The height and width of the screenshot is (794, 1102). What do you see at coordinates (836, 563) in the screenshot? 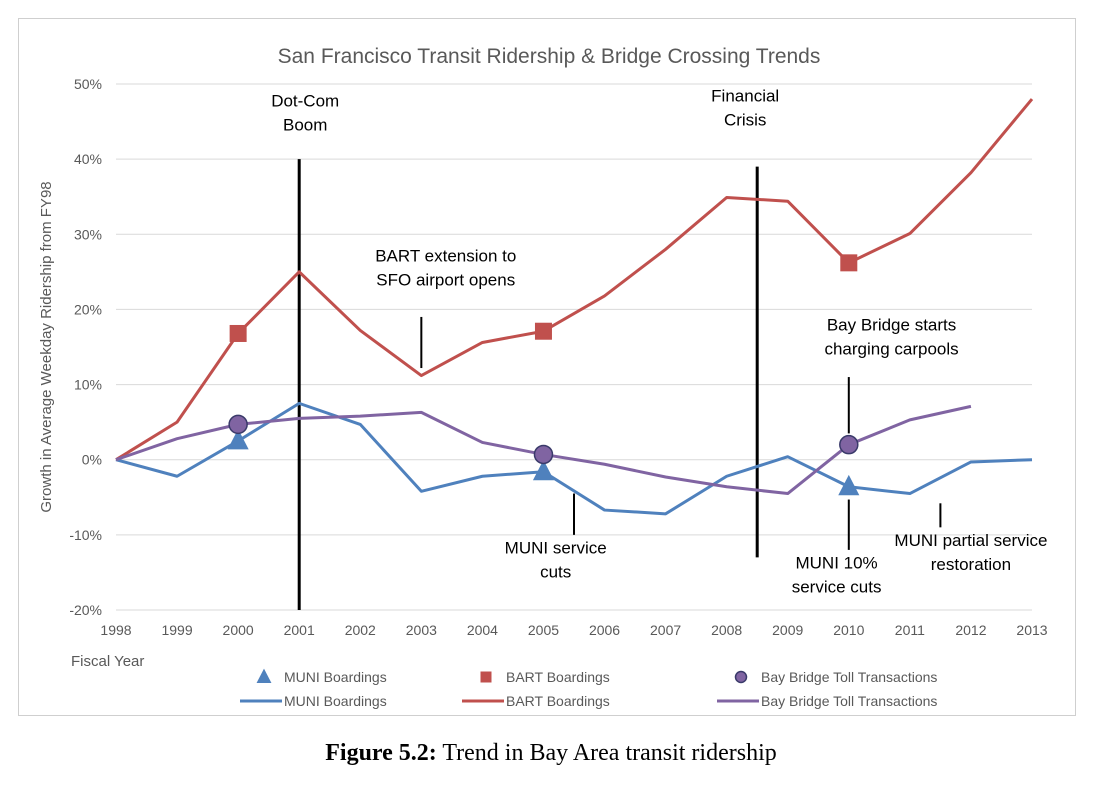
I see `annotation-label-muni-10: MUNI 10%` at bounding box center [836, 563].